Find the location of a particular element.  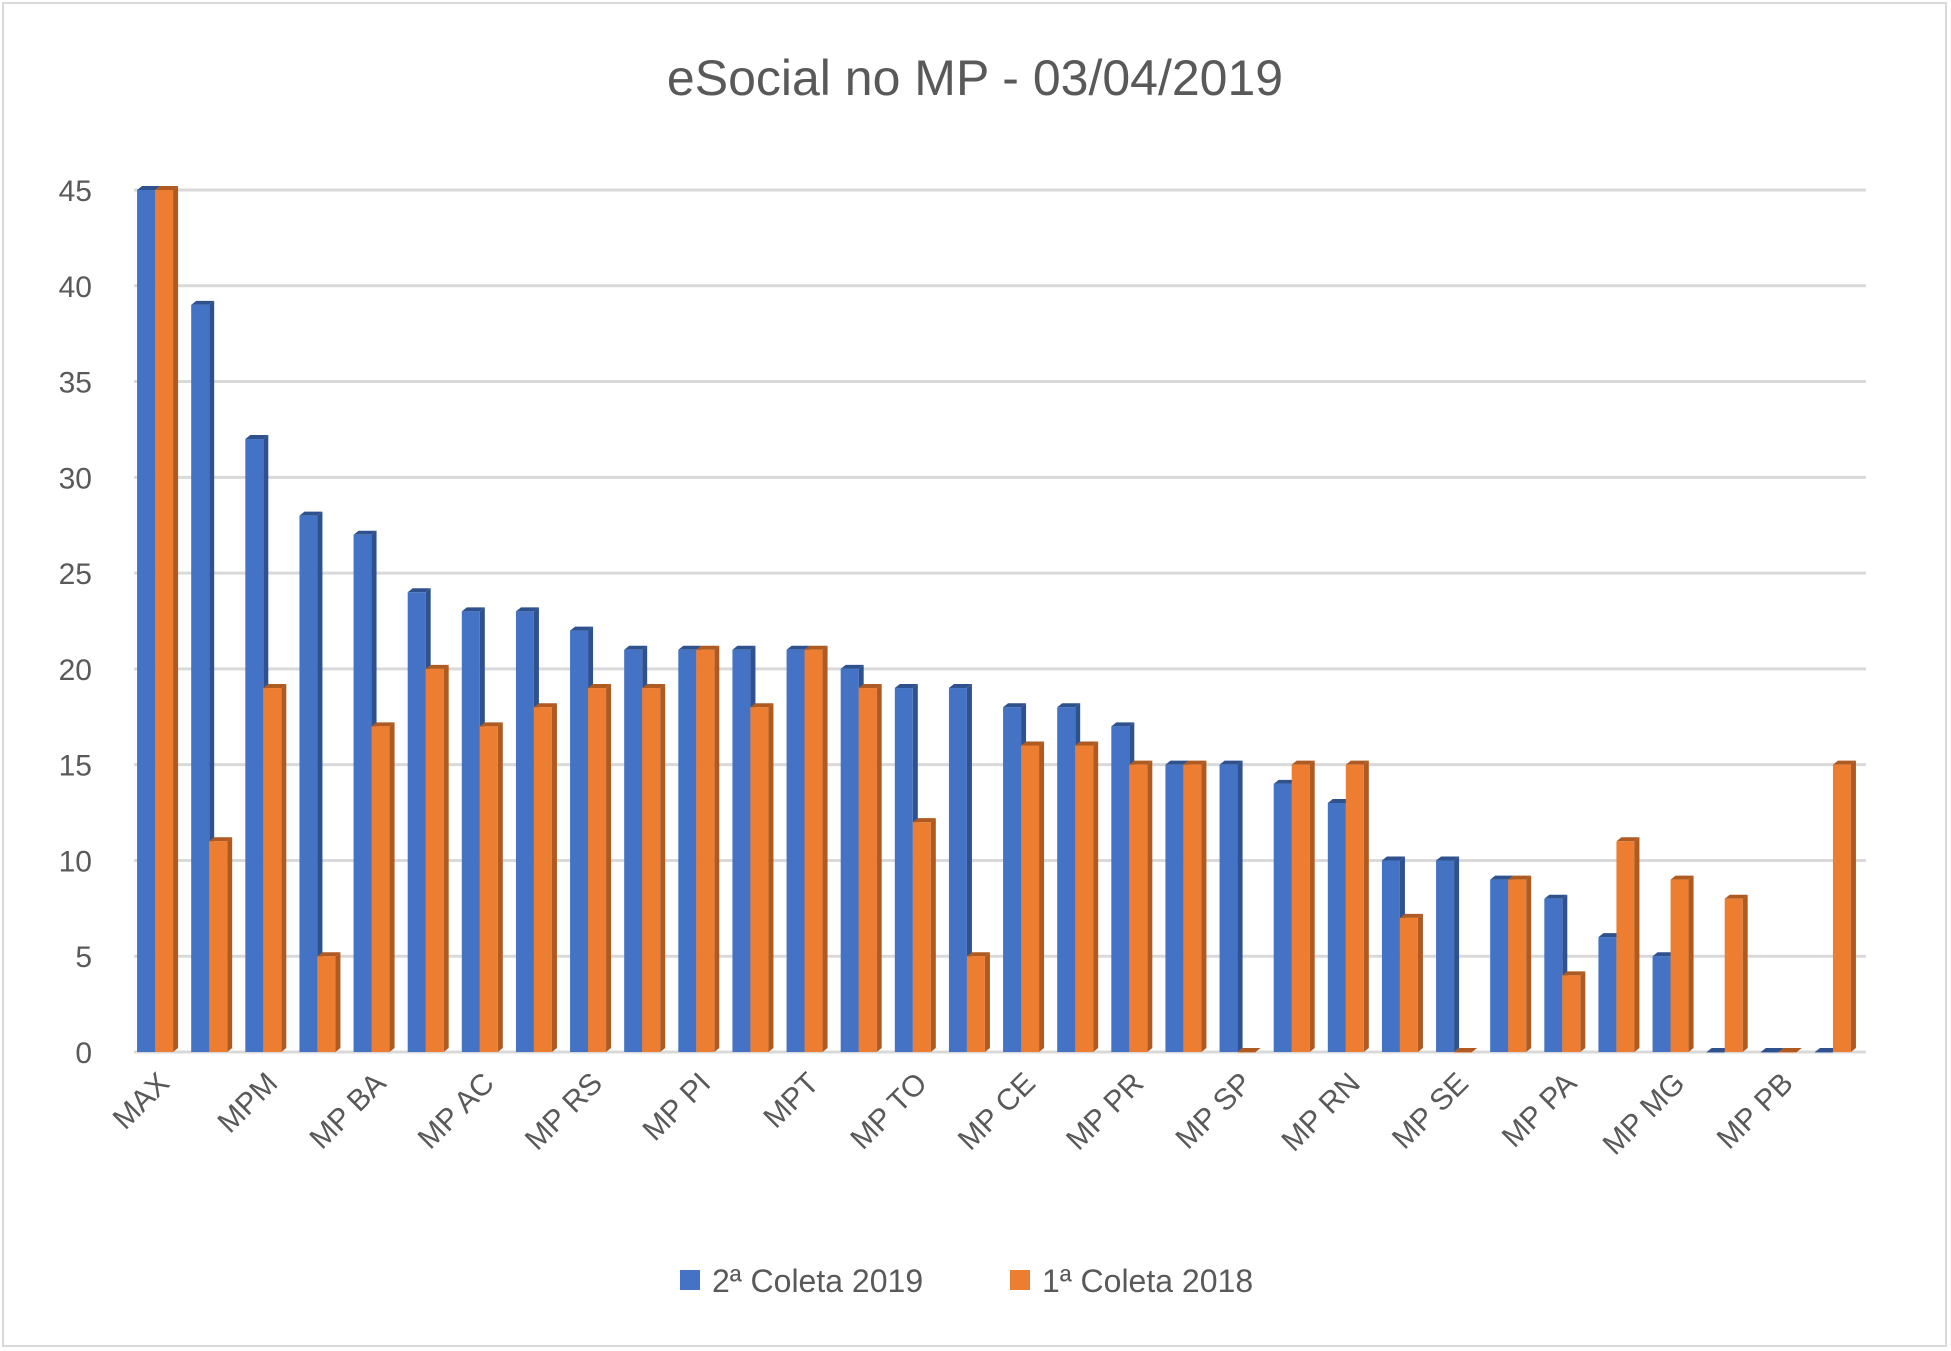

y-tick-label: 15 is located at coordinates (75, 766).